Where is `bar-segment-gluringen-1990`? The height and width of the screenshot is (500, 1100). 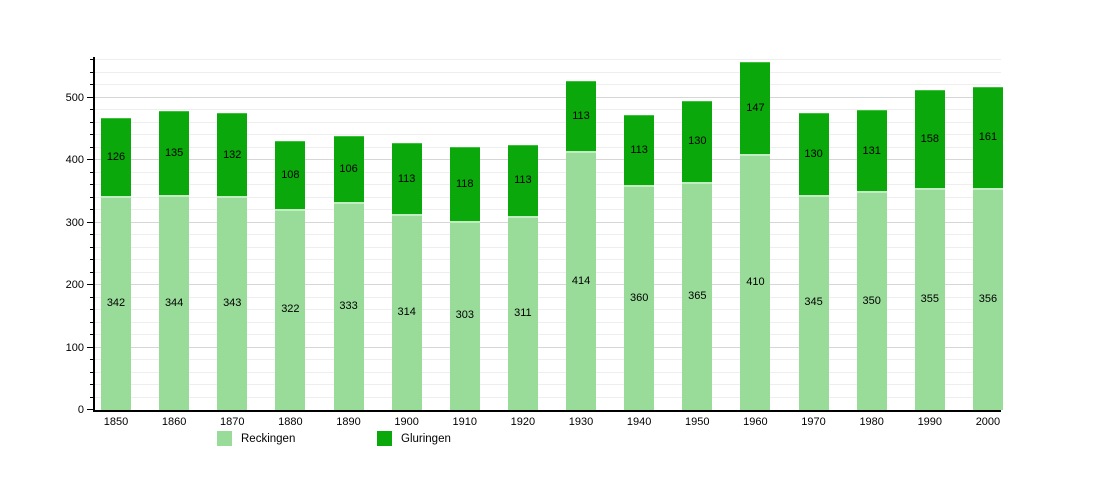
bar-segment-gluringen-1990 is located at coordinates (929, 139).